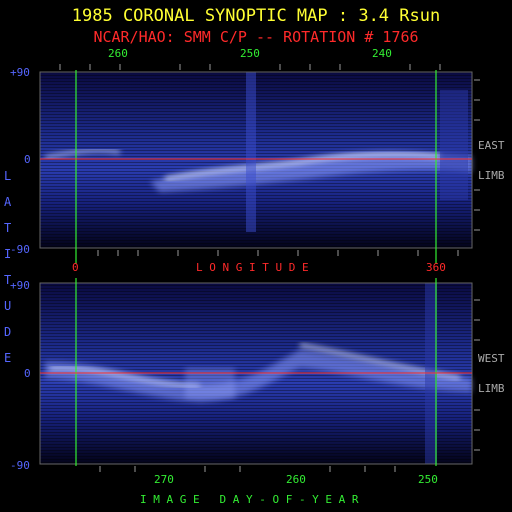 This screenshot has height=512, width=512. Describe the element at coordinates (491, 358) in the screenshot. I see `west-label: WEST` at that location.